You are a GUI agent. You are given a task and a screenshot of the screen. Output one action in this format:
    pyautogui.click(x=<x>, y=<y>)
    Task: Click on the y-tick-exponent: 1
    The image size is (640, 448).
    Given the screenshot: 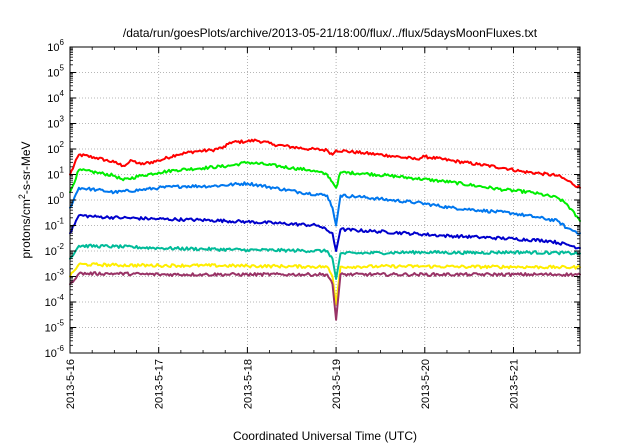 What is the action you would take?
    pyautogui.click(x=62, y=170)
    